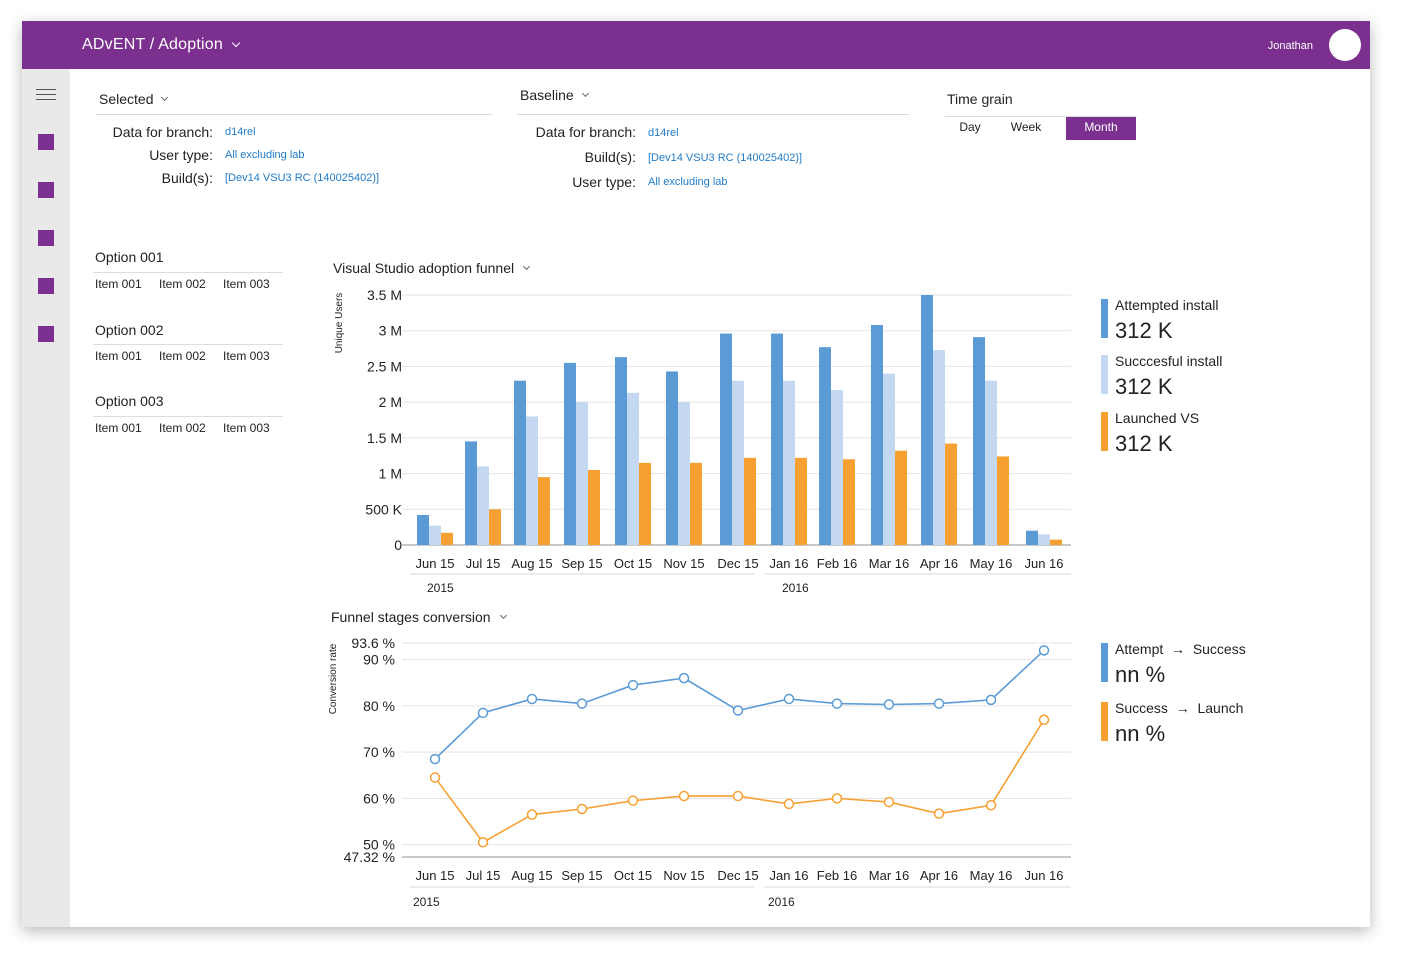  What do you see at coordinates (737, 563) in the screenshot?
I see `x-tick-label: Dec 15` at bounding box center [737, 563].